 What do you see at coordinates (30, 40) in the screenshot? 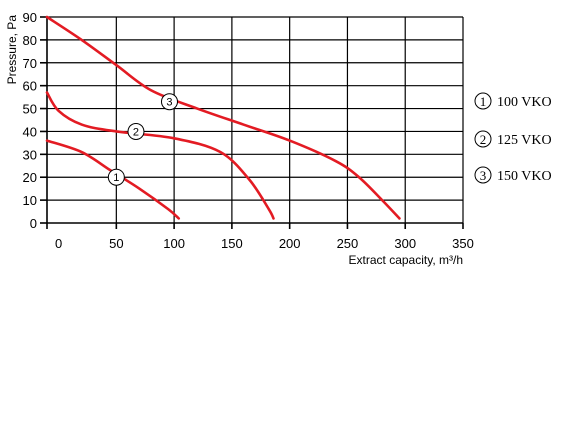
I see `y-tick-label: 80` at bounding box center [30, 40].